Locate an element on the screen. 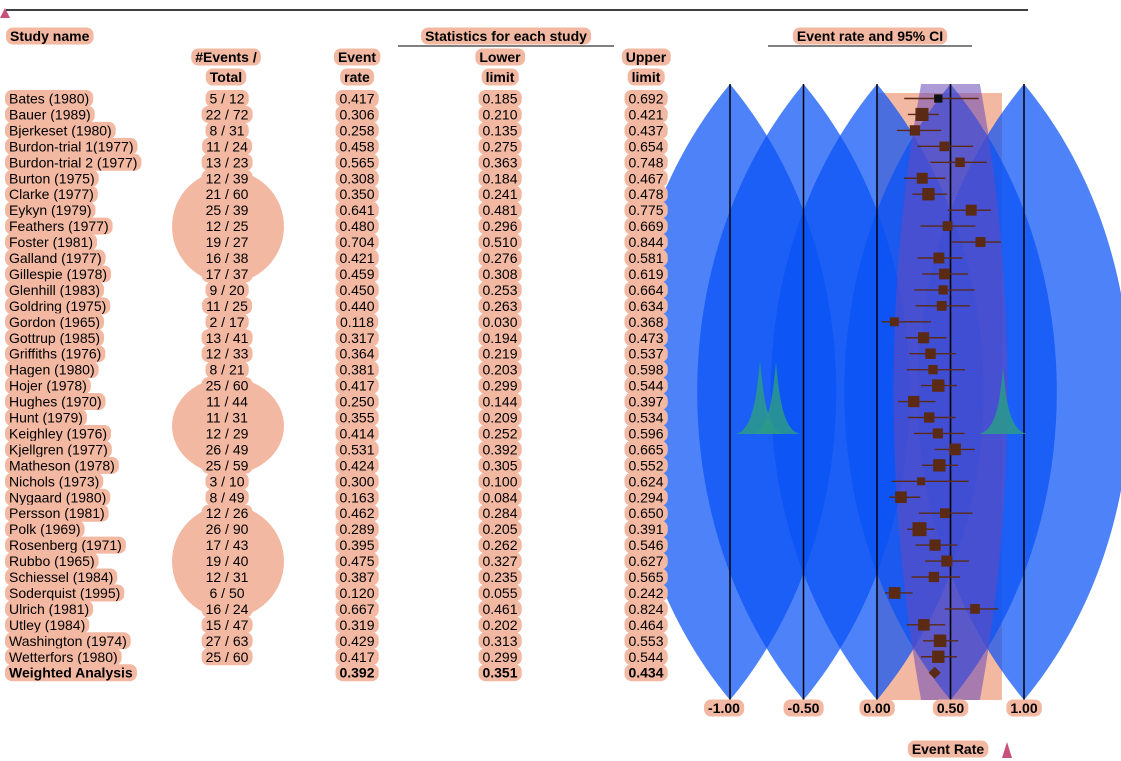 The image size is (1121, 761). study-event-rate: 0.667 is located at coordinates (356, 609).